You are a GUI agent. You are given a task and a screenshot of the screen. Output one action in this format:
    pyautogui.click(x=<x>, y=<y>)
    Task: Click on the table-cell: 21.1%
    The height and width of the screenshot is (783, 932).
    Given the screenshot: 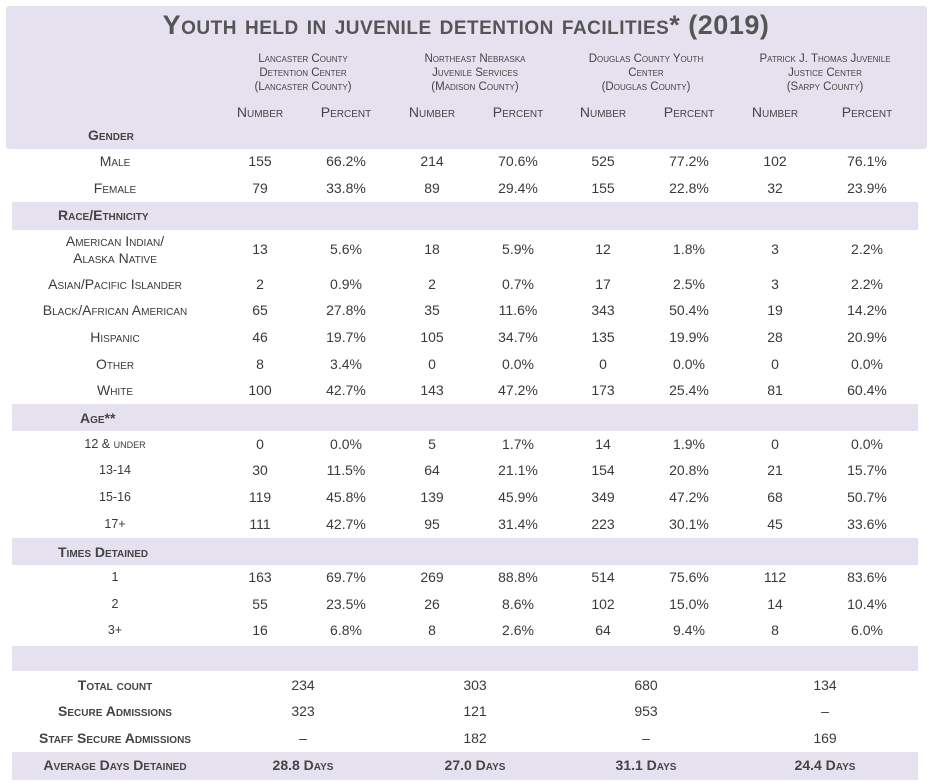 What is the action you would take?
    pyautogui.click(x=518, y=470)
    